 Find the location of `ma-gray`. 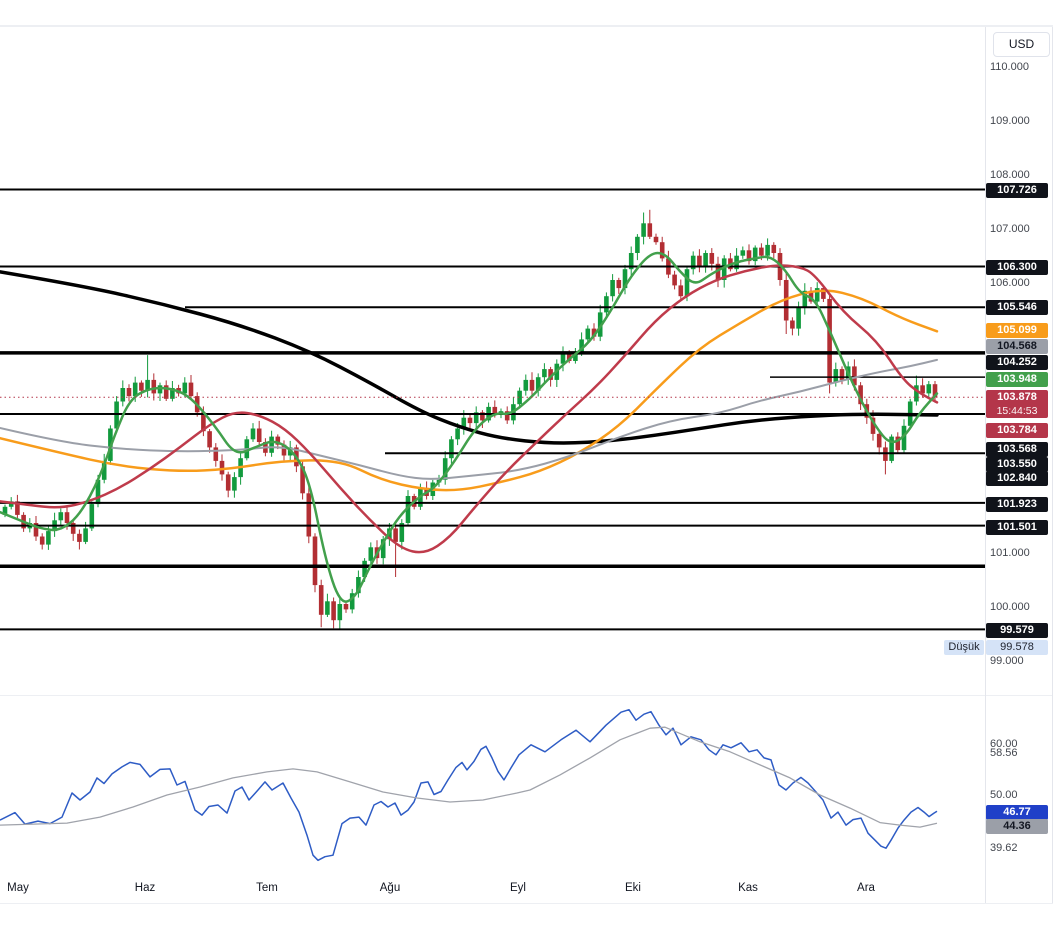

ma-gray is located at coordinates (469, 419).